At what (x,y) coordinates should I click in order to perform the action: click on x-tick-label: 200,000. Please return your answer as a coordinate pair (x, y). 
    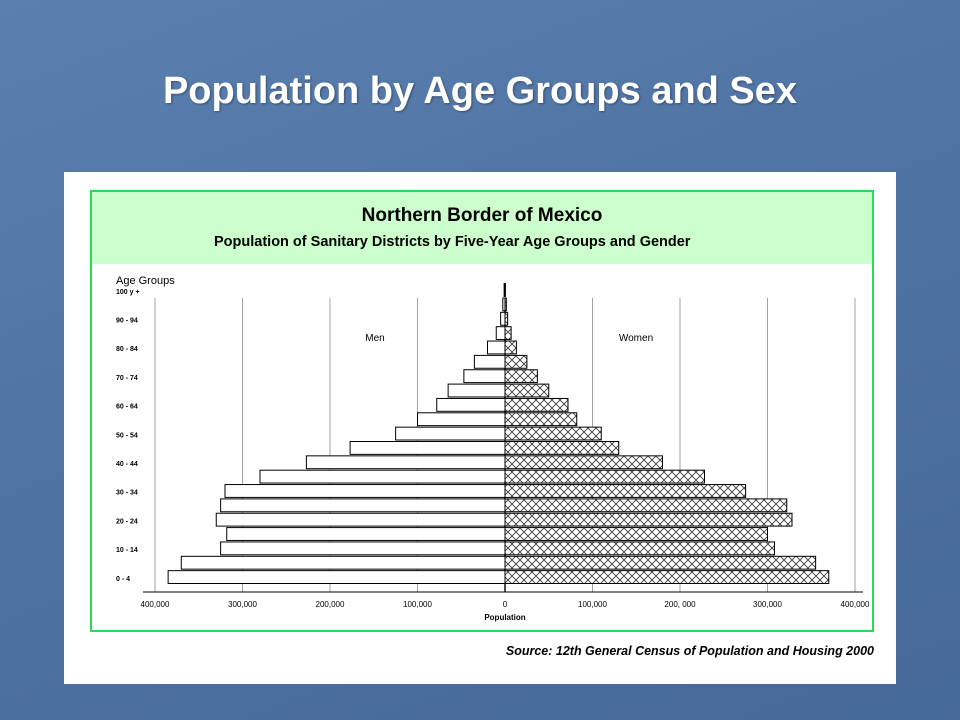
    Looking at the image, I should click on (330, 604).